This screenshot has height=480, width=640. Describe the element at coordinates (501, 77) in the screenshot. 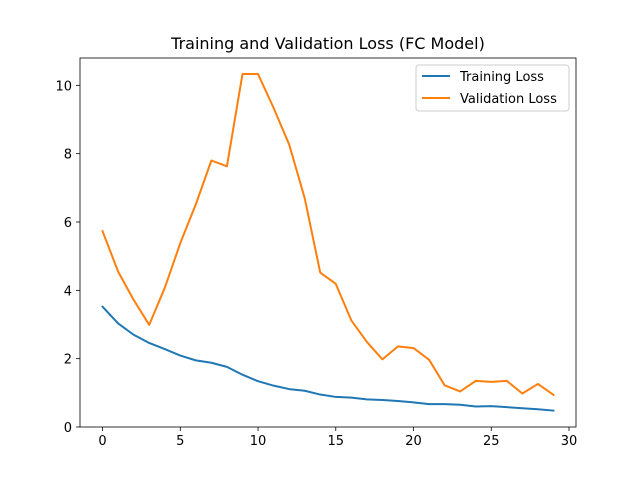

I see `legend-label-training: Training Loss` at that location.